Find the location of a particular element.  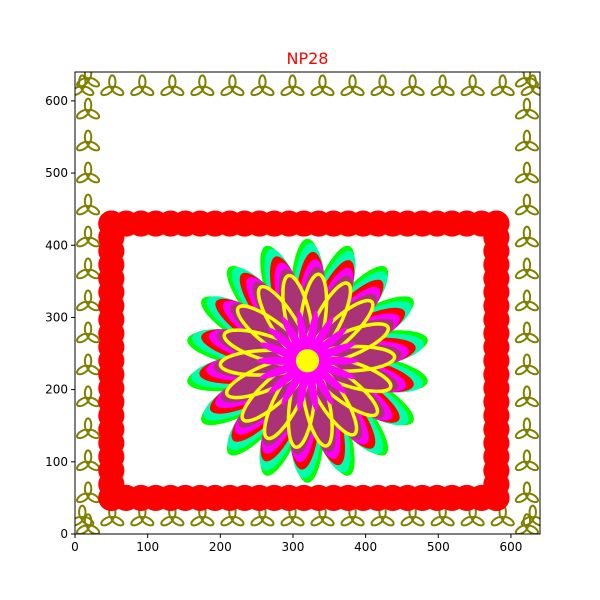

inner-star is located at coordinates (307, 360).